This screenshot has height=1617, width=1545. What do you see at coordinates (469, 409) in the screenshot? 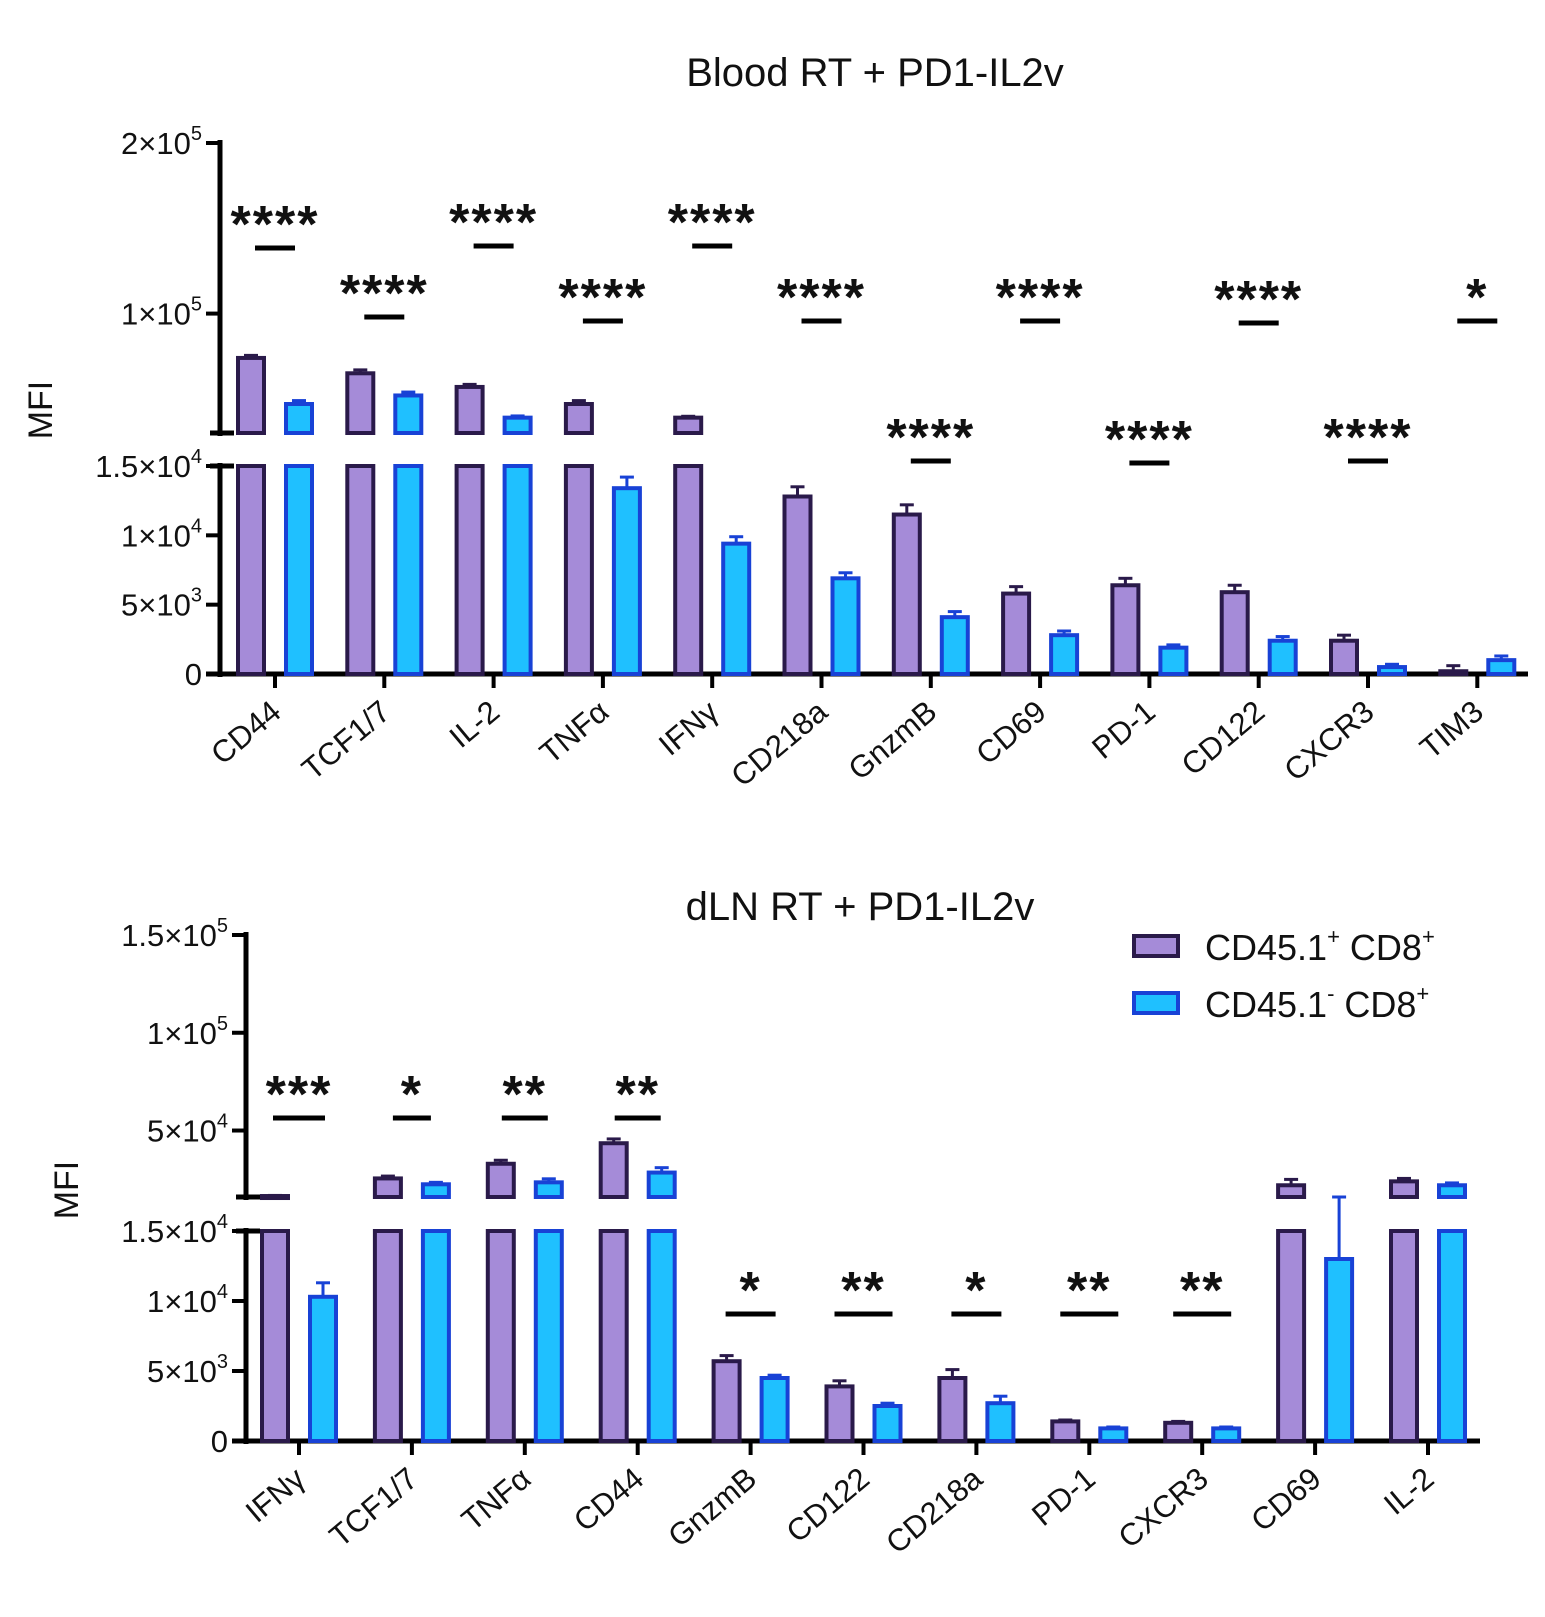
I see `bar-il-2-s1` at bounding box center [469, 409].